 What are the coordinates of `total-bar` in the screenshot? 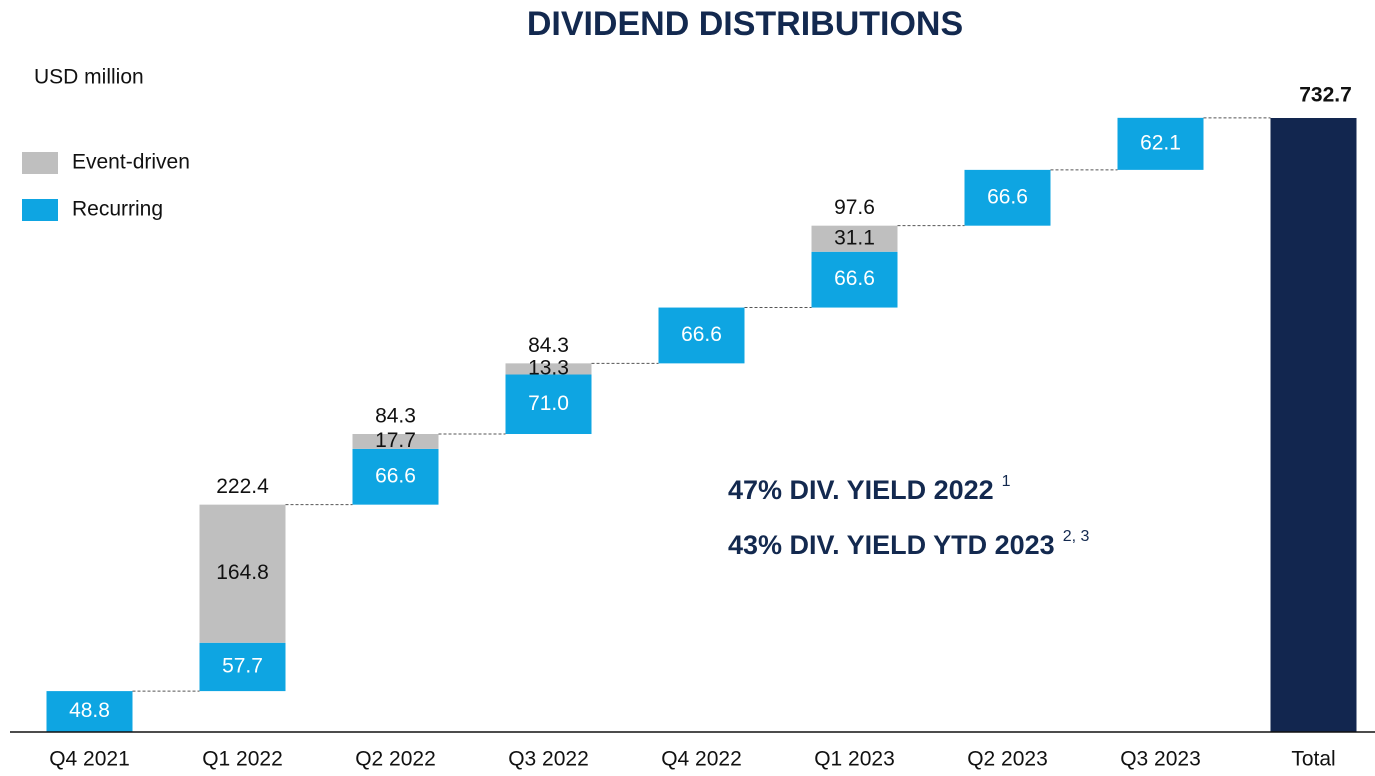 It's located at (1313, 425).